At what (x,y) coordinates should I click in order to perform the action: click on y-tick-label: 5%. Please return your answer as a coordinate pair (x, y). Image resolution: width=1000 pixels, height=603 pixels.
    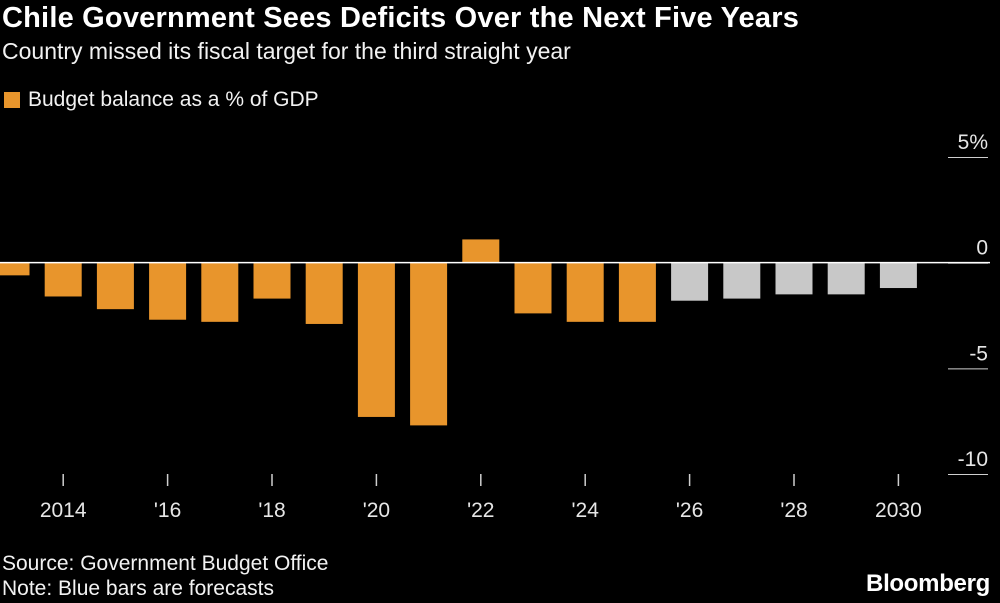
    Looking at the image, I should click on (973, 142).